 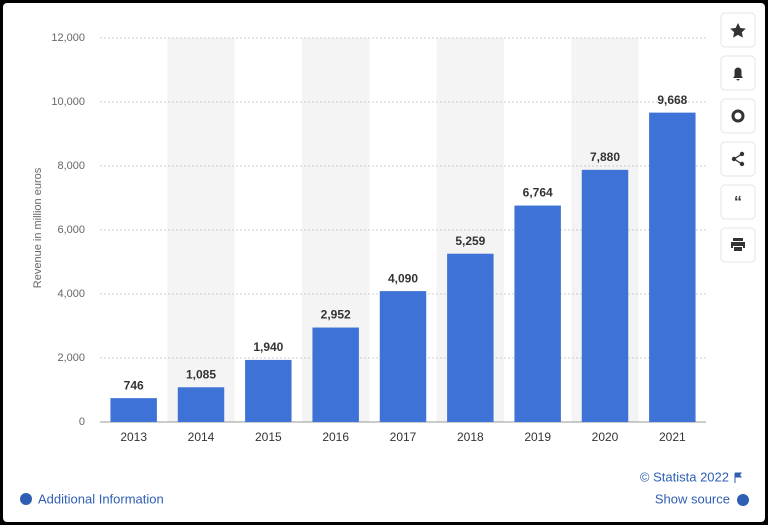 I want to click on data-label: 7,880, so click(x=605, y=157).